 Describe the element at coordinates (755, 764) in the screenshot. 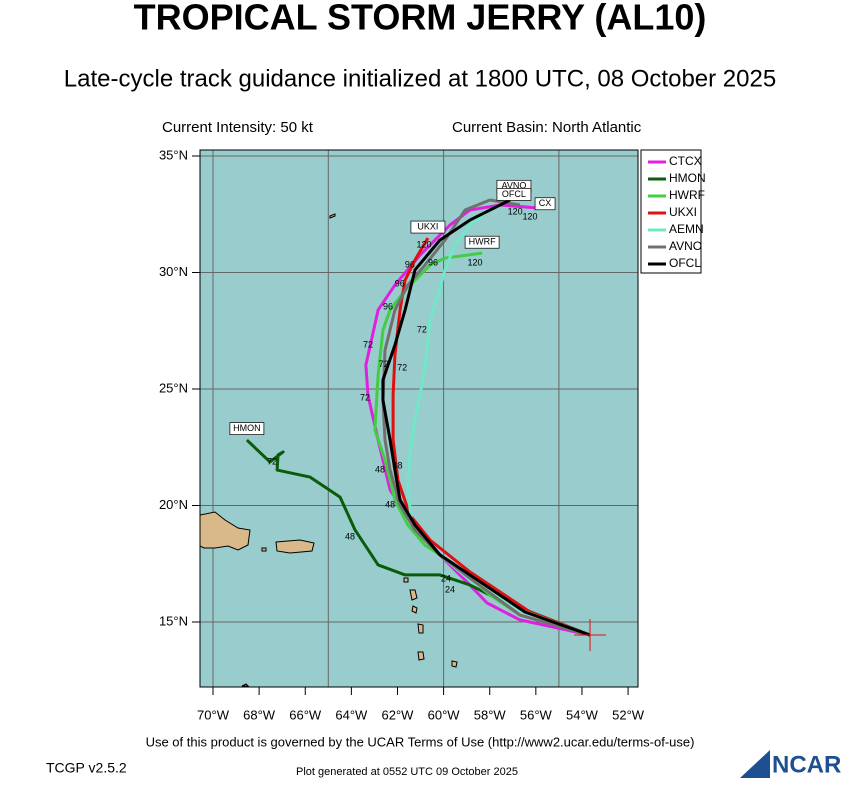

I see `logo-mark` at that location.